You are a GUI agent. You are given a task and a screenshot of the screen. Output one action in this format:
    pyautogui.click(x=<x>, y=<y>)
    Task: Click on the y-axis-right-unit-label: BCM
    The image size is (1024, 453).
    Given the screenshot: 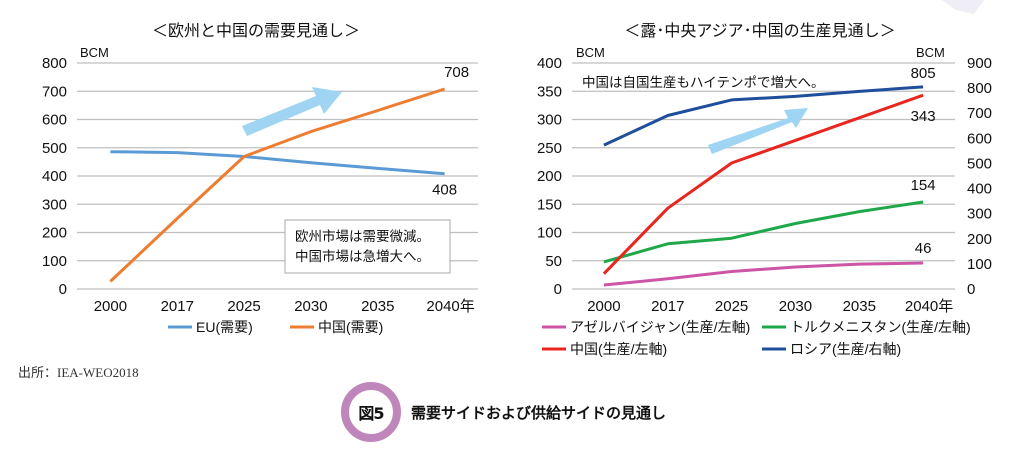 What is the action you would take?
    pyautogui.click(x=930, y=52)
    